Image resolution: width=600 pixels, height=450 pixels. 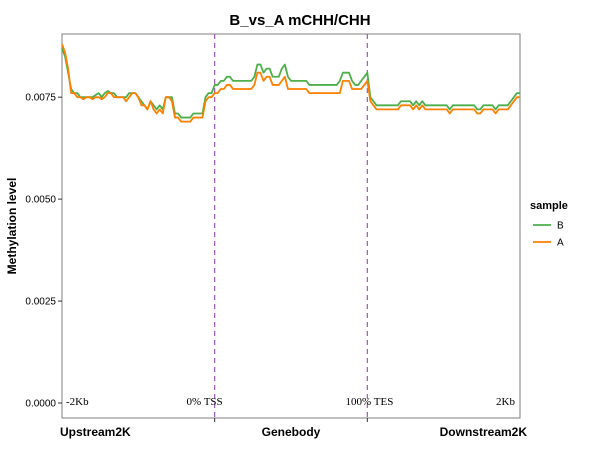 I want to click on region-label: Upstream2K, so click(x=95, y=432).